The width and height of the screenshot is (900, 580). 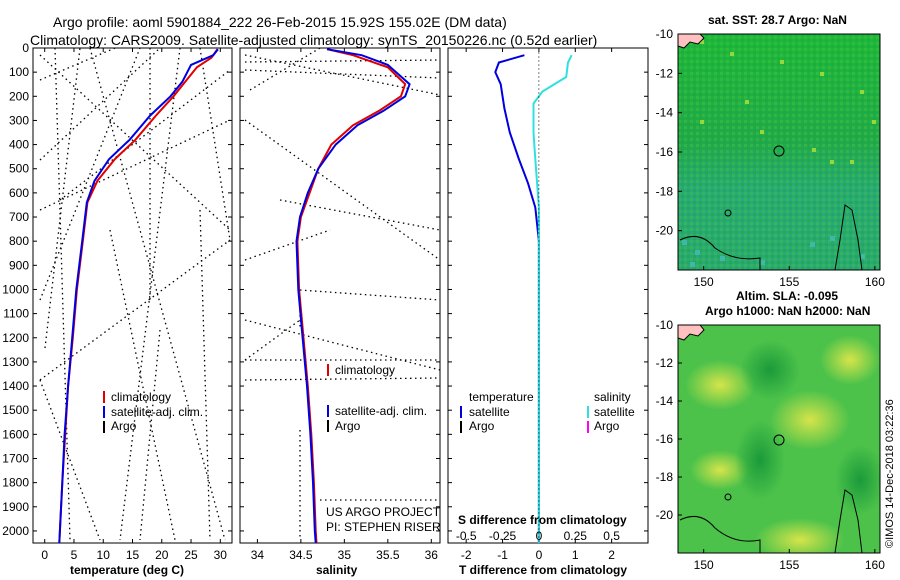 I want to click on sla-map-subtitle: Argo h1000: NaN h2000: NaN, so click(x=787, y=311).